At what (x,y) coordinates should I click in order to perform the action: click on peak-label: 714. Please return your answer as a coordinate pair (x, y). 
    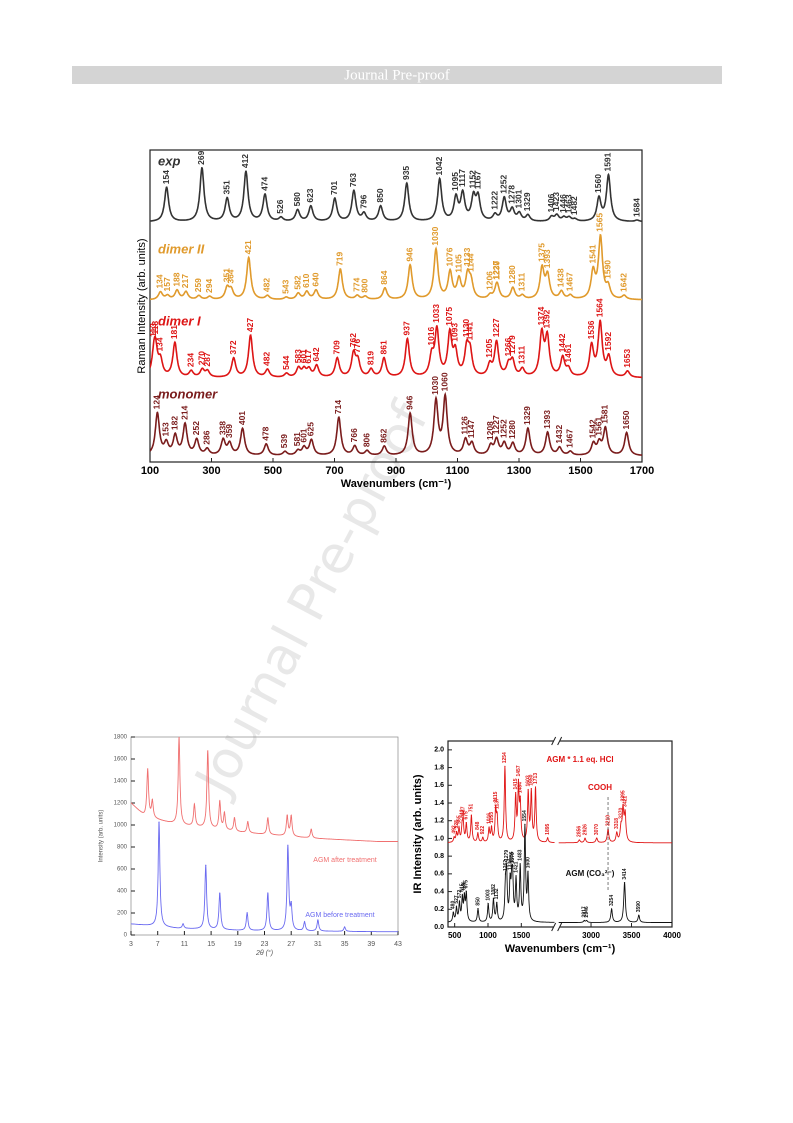
    Looking at the image, I should click on (338, 407).